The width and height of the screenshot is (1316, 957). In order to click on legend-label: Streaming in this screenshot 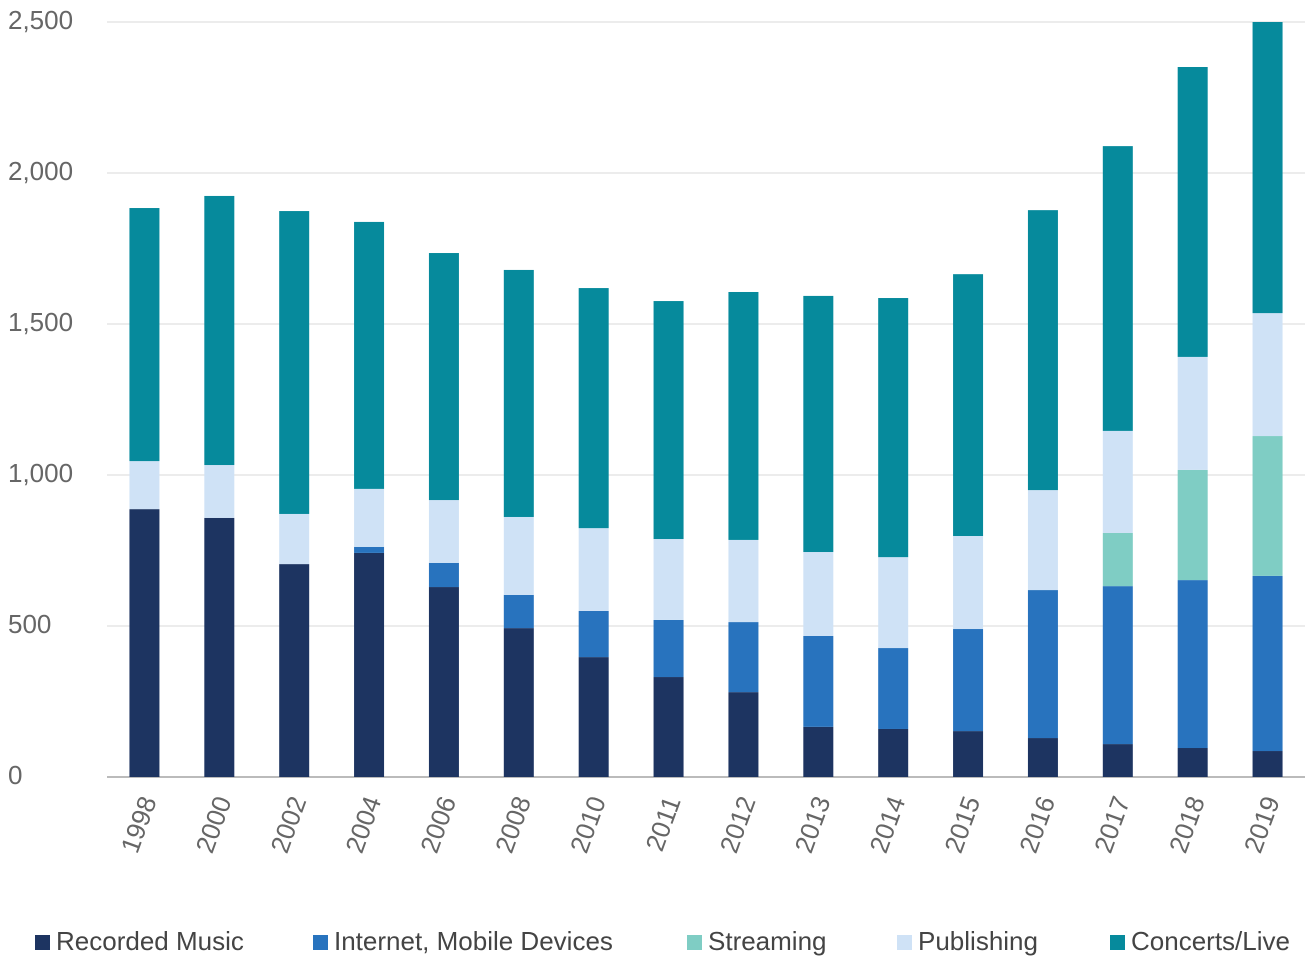, I will do `click(767, 941)`.